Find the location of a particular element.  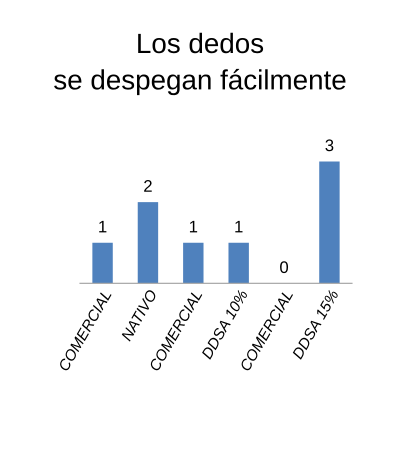

chart-title: Los dedos se despegan fácilmente is located at coordinates (200, 64).